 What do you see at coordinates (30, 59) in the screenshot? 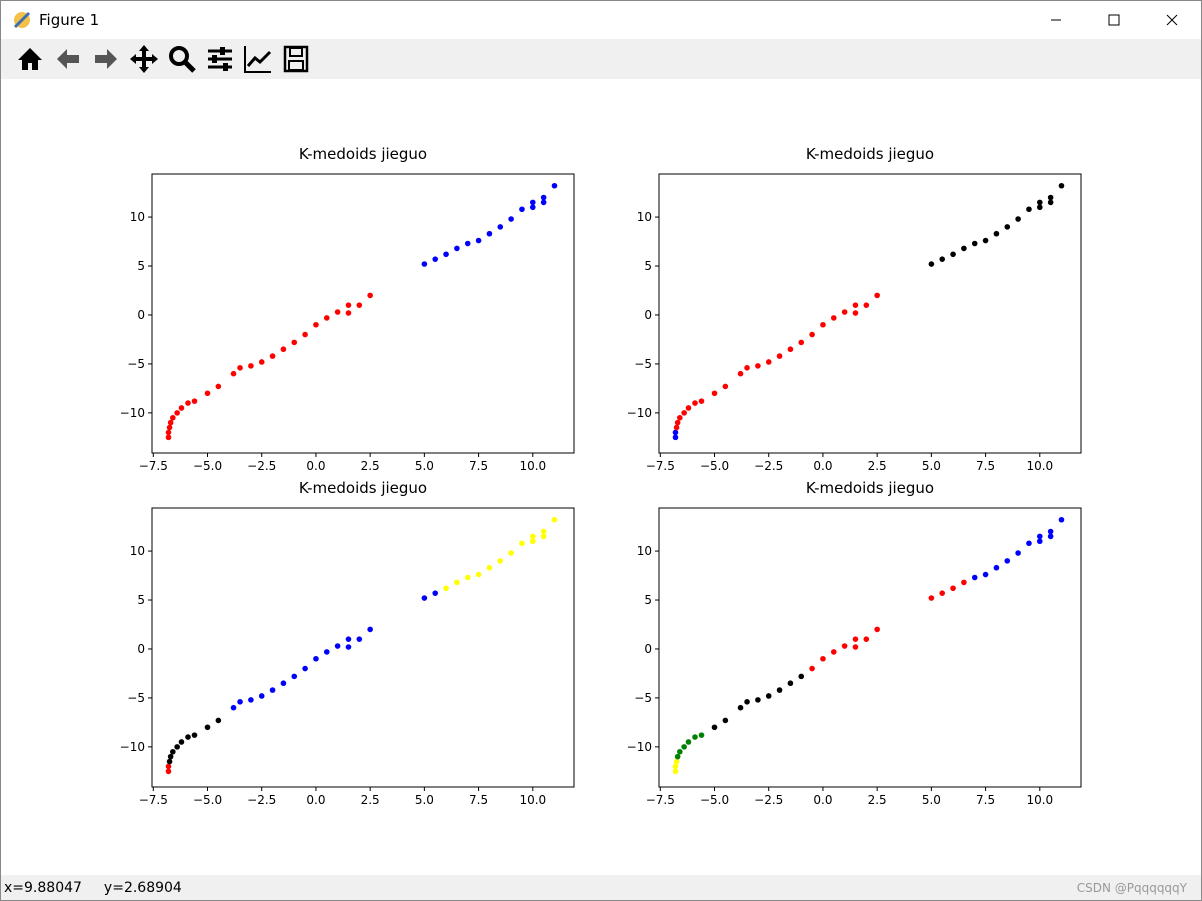
I see `home-button` at bounding box center [30, 59].